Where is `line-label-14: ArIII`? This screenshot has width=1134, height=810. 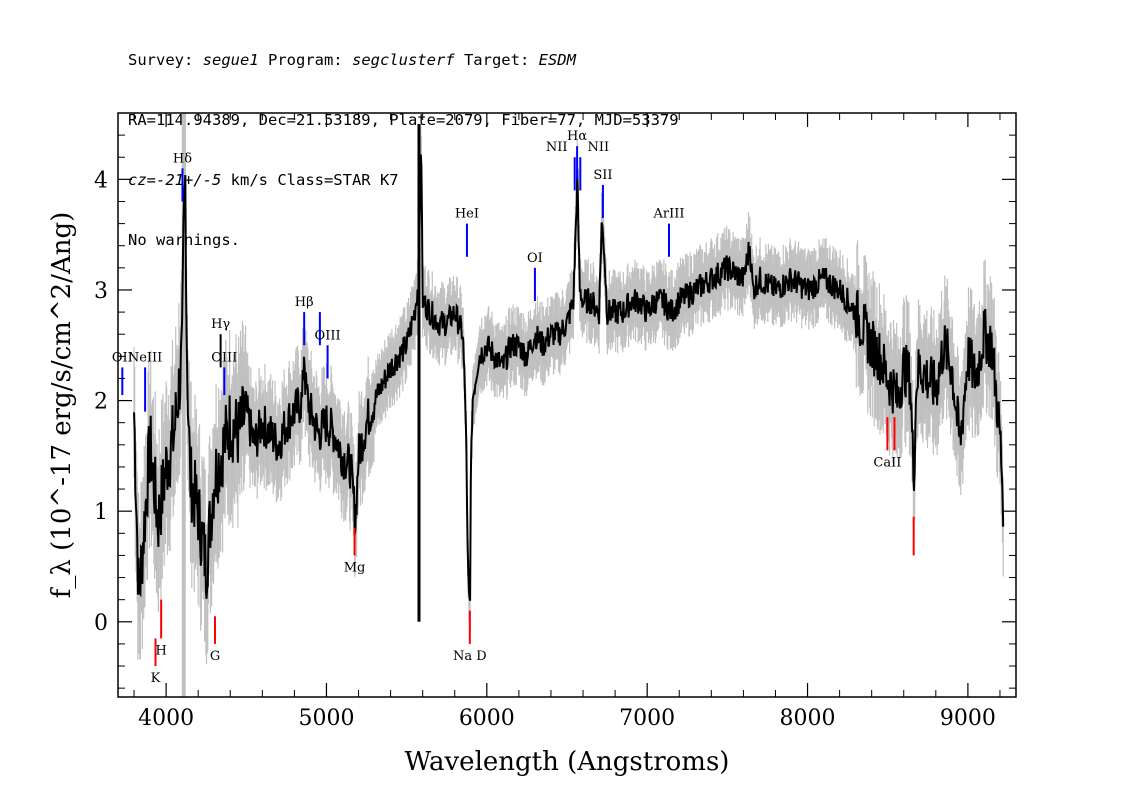 line-label-14: ArIII is located at coordinates (668, 214).